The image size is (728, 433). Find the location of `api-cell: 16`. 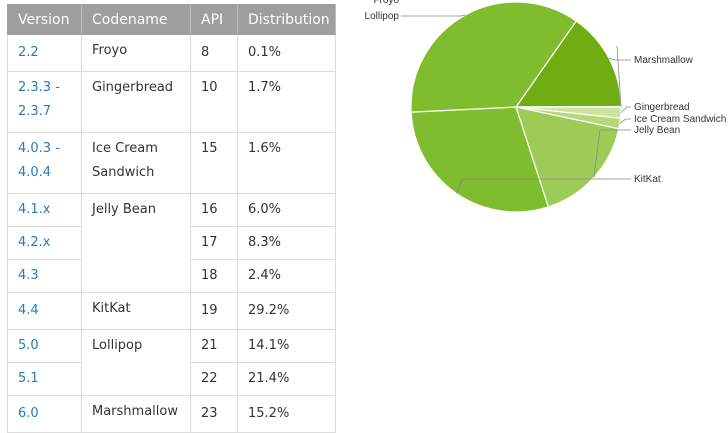

api-cell: 16 is located at coordinates (214, 210).